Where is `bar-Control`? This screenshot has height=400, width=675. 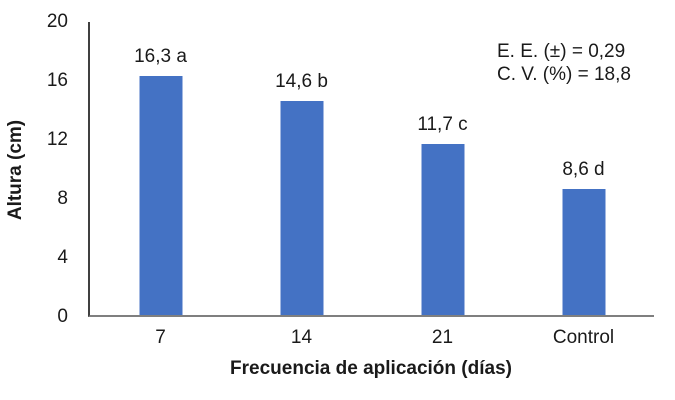
bar-Control is located at coordinates (583, 252).